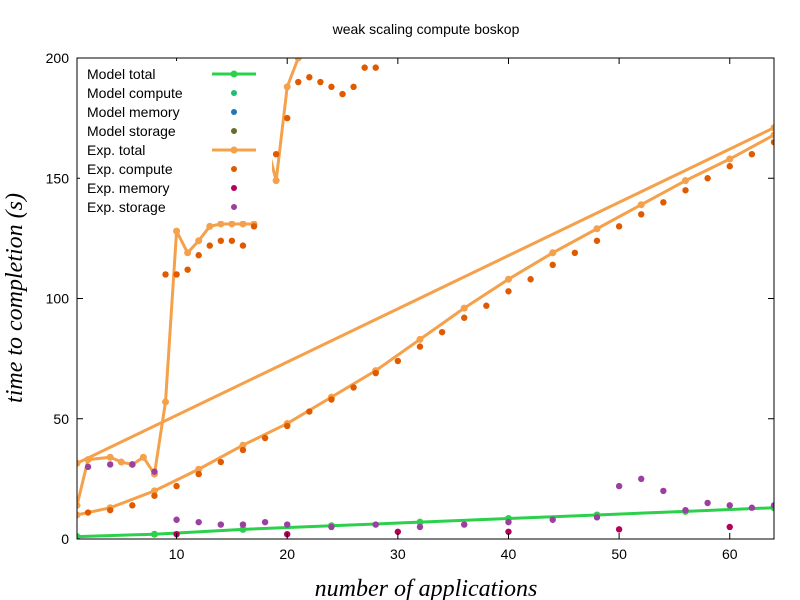  What do you see at coordinates (772, 128) in the screenshot?
I see `series-point-exp-total-linear` at bounding box center [772, 128].